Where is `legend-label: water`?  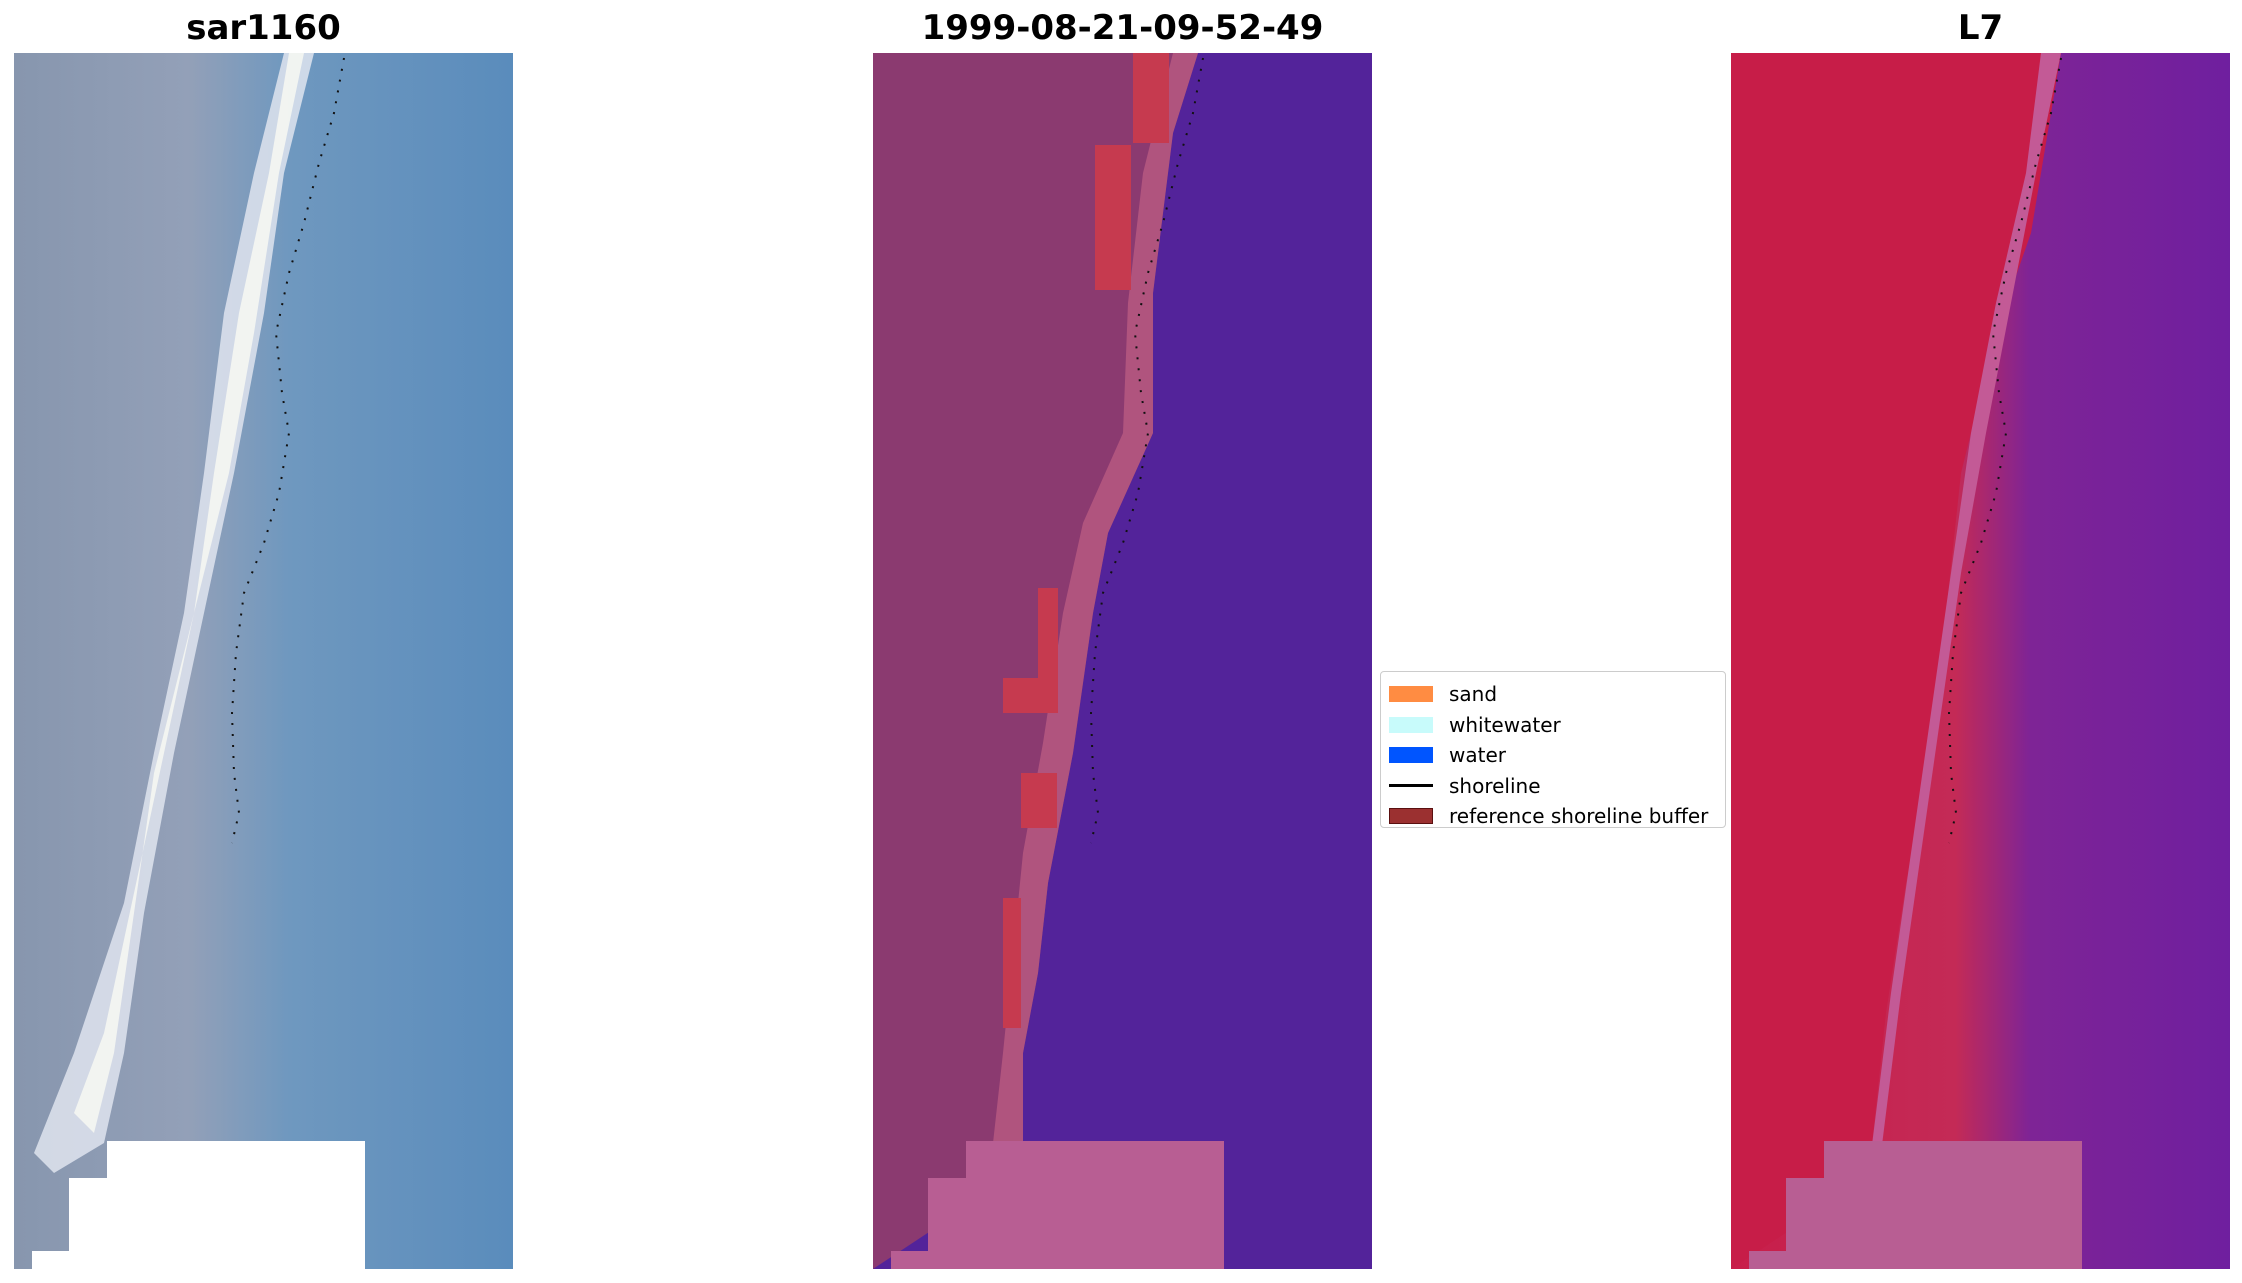
legend-label: water is located at coordinates (1477, 755).